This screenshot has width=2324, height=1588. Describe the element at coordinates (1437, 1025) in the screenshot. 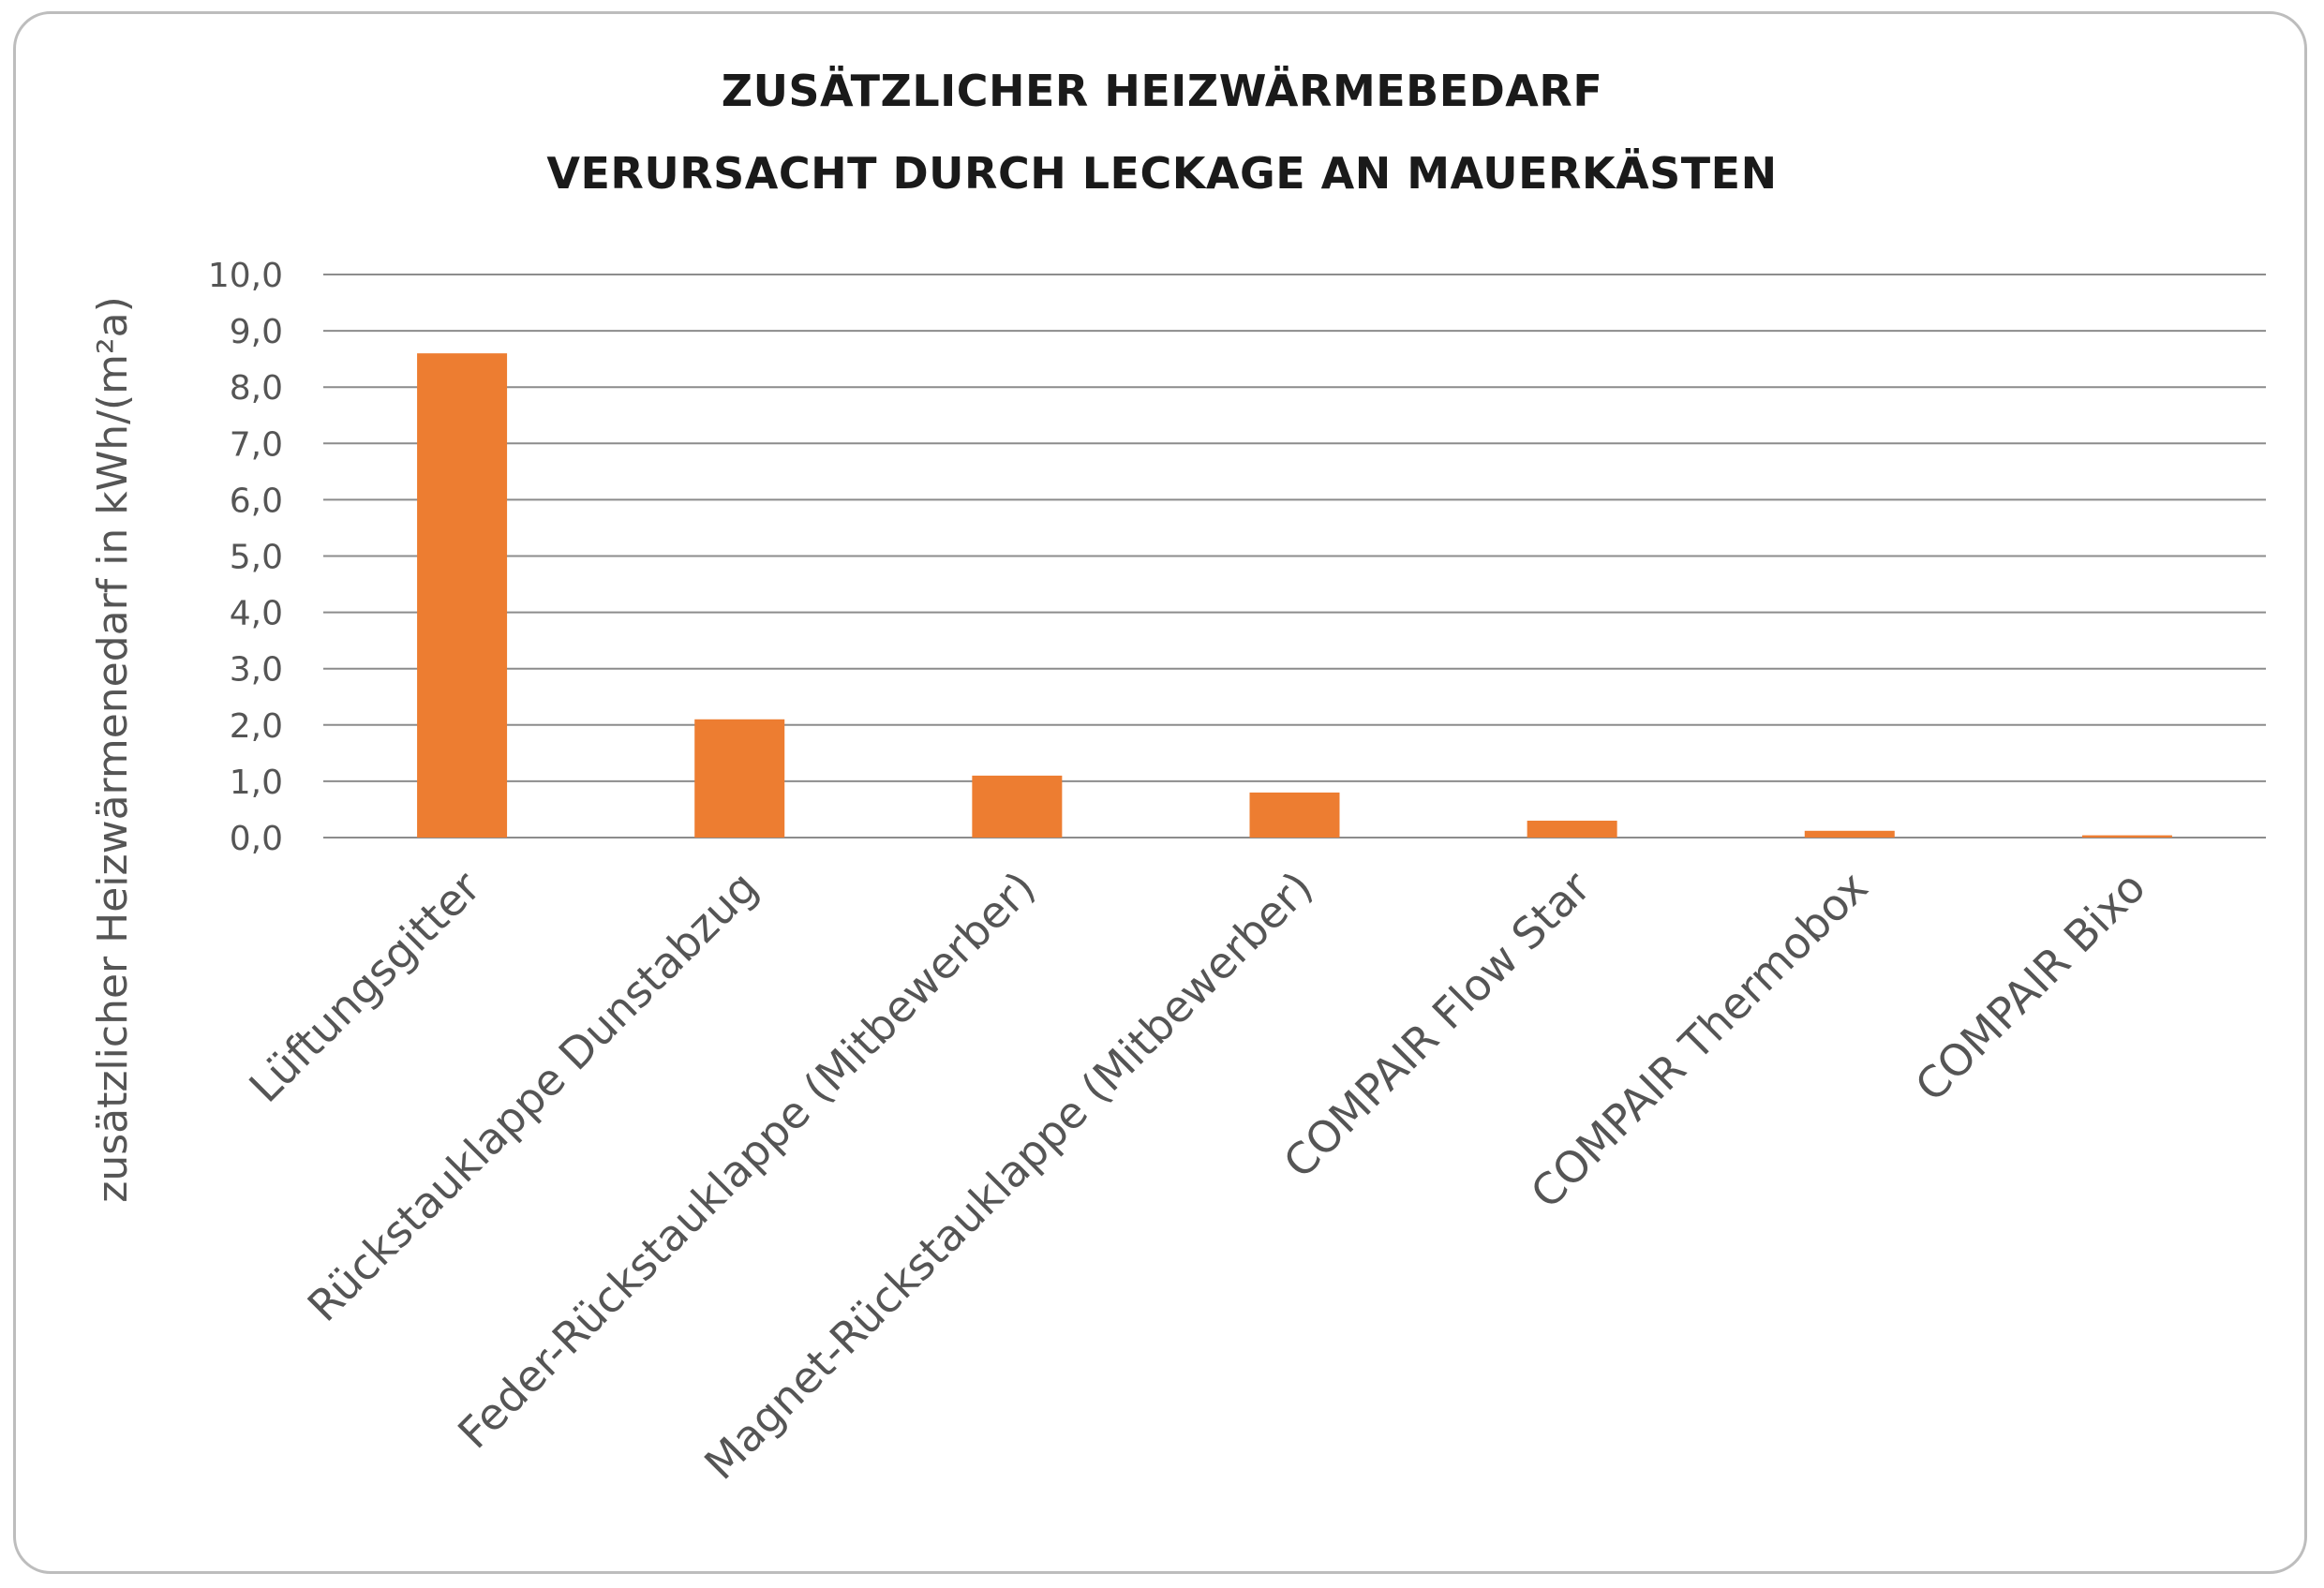

I see `x-category-label: COMPAIR Flow Star` at that location.